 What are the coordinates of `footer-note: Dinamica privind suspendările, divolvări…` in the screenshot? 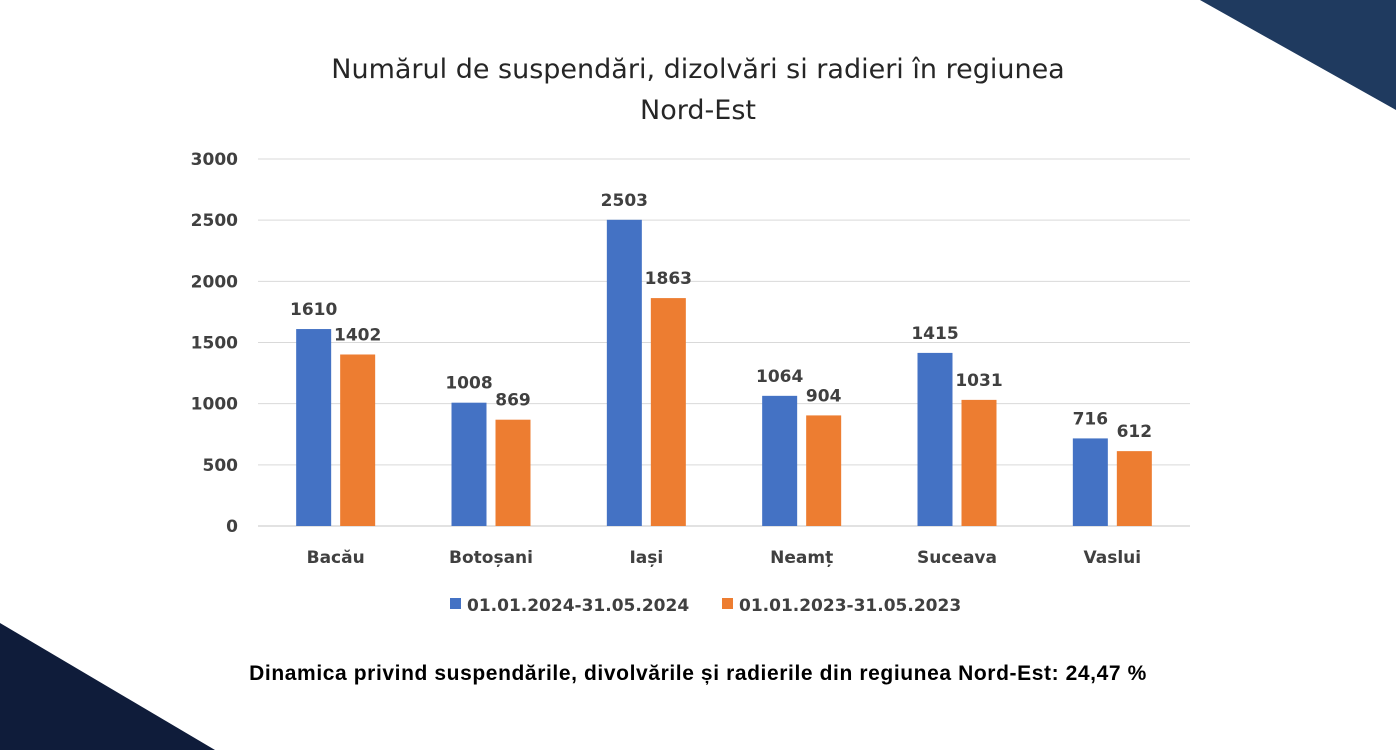 It's located at (698, 673).